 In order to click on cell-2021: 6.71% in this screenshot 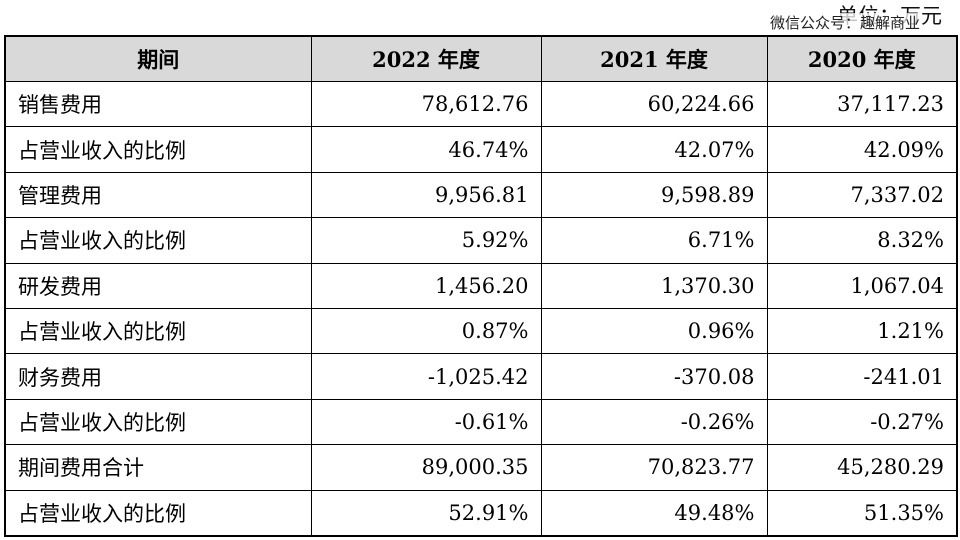, I will do `click(654, 240)`.